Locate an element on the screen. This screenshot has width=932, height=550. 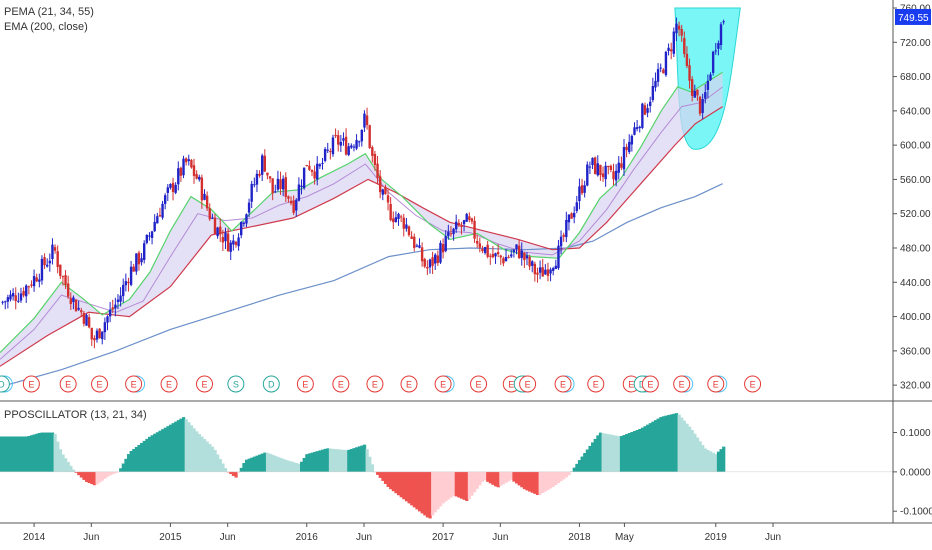
earnings-event-marker is located at coordinates (650, 384).